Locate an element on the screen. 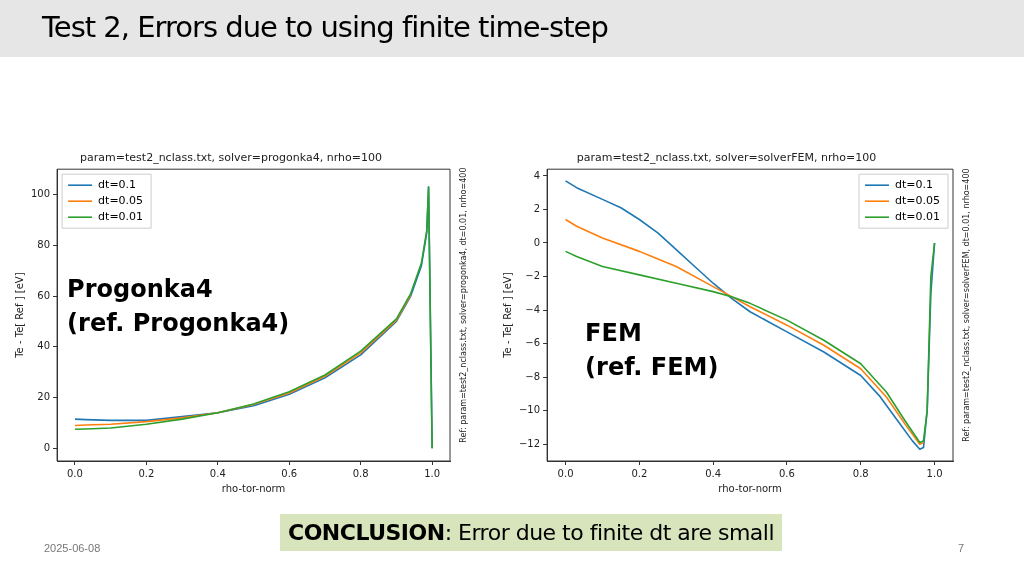 This screenshot has height=576, width=1024. annotation: (ref. FEM) is located at coordinates (652, 367).